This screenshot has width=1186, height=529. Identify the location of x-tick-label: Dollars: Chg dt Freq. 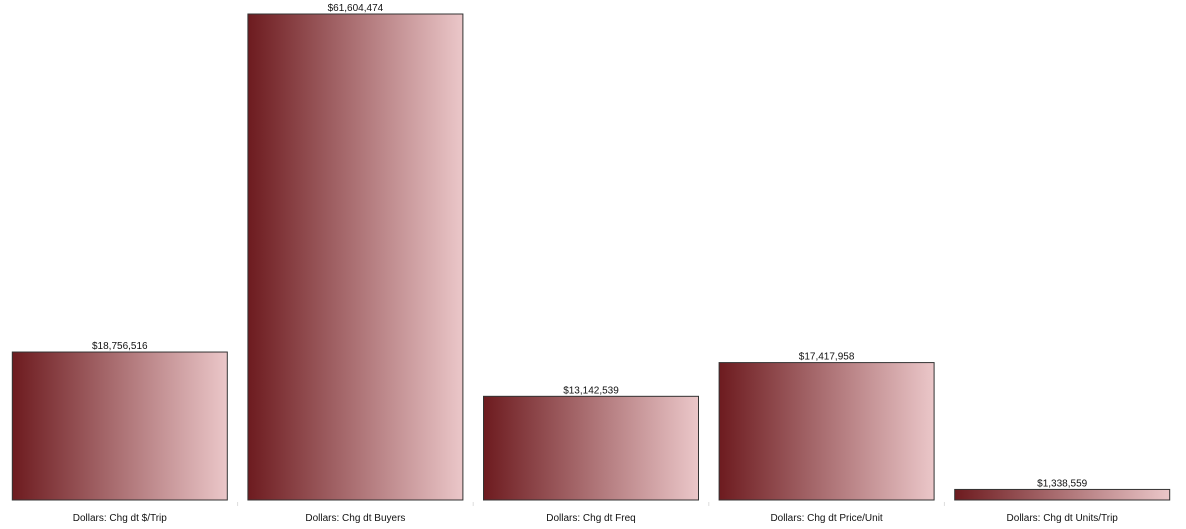
(590, 518).